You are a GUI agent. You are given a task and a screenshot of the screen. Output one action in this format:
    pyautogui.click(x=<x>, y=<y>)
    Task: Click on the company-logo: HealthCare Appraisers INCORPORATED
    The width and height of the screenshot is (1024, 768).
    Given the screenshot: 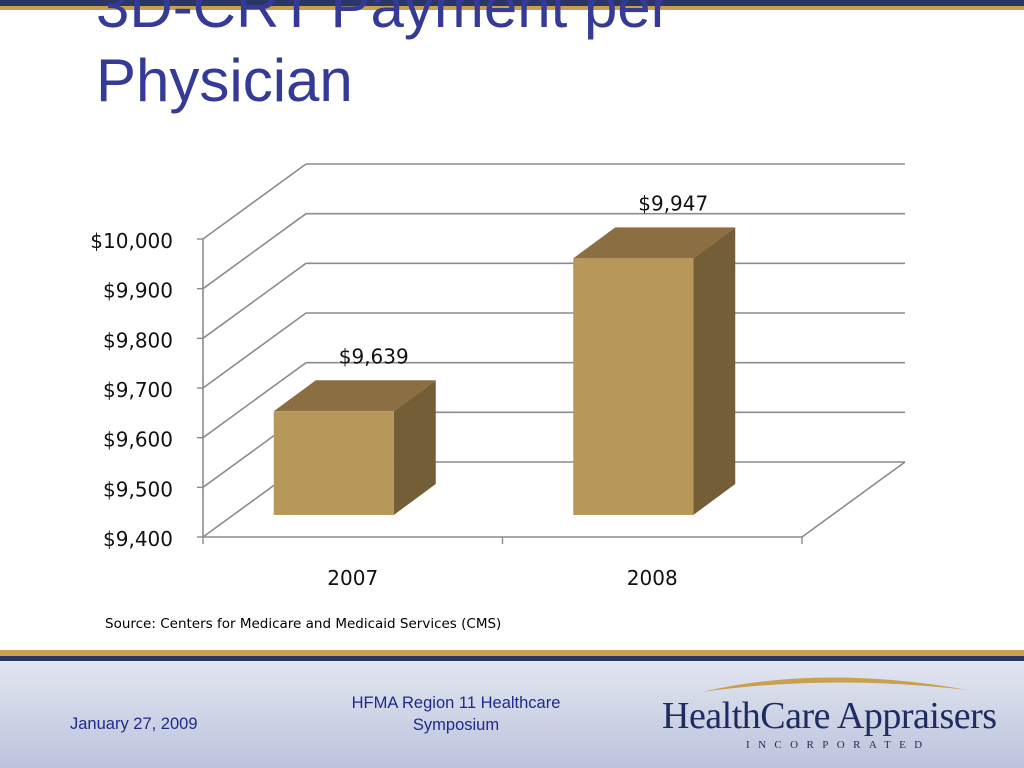 What is the action you would take?
    pyautogui.click(x=835, y=716)
    